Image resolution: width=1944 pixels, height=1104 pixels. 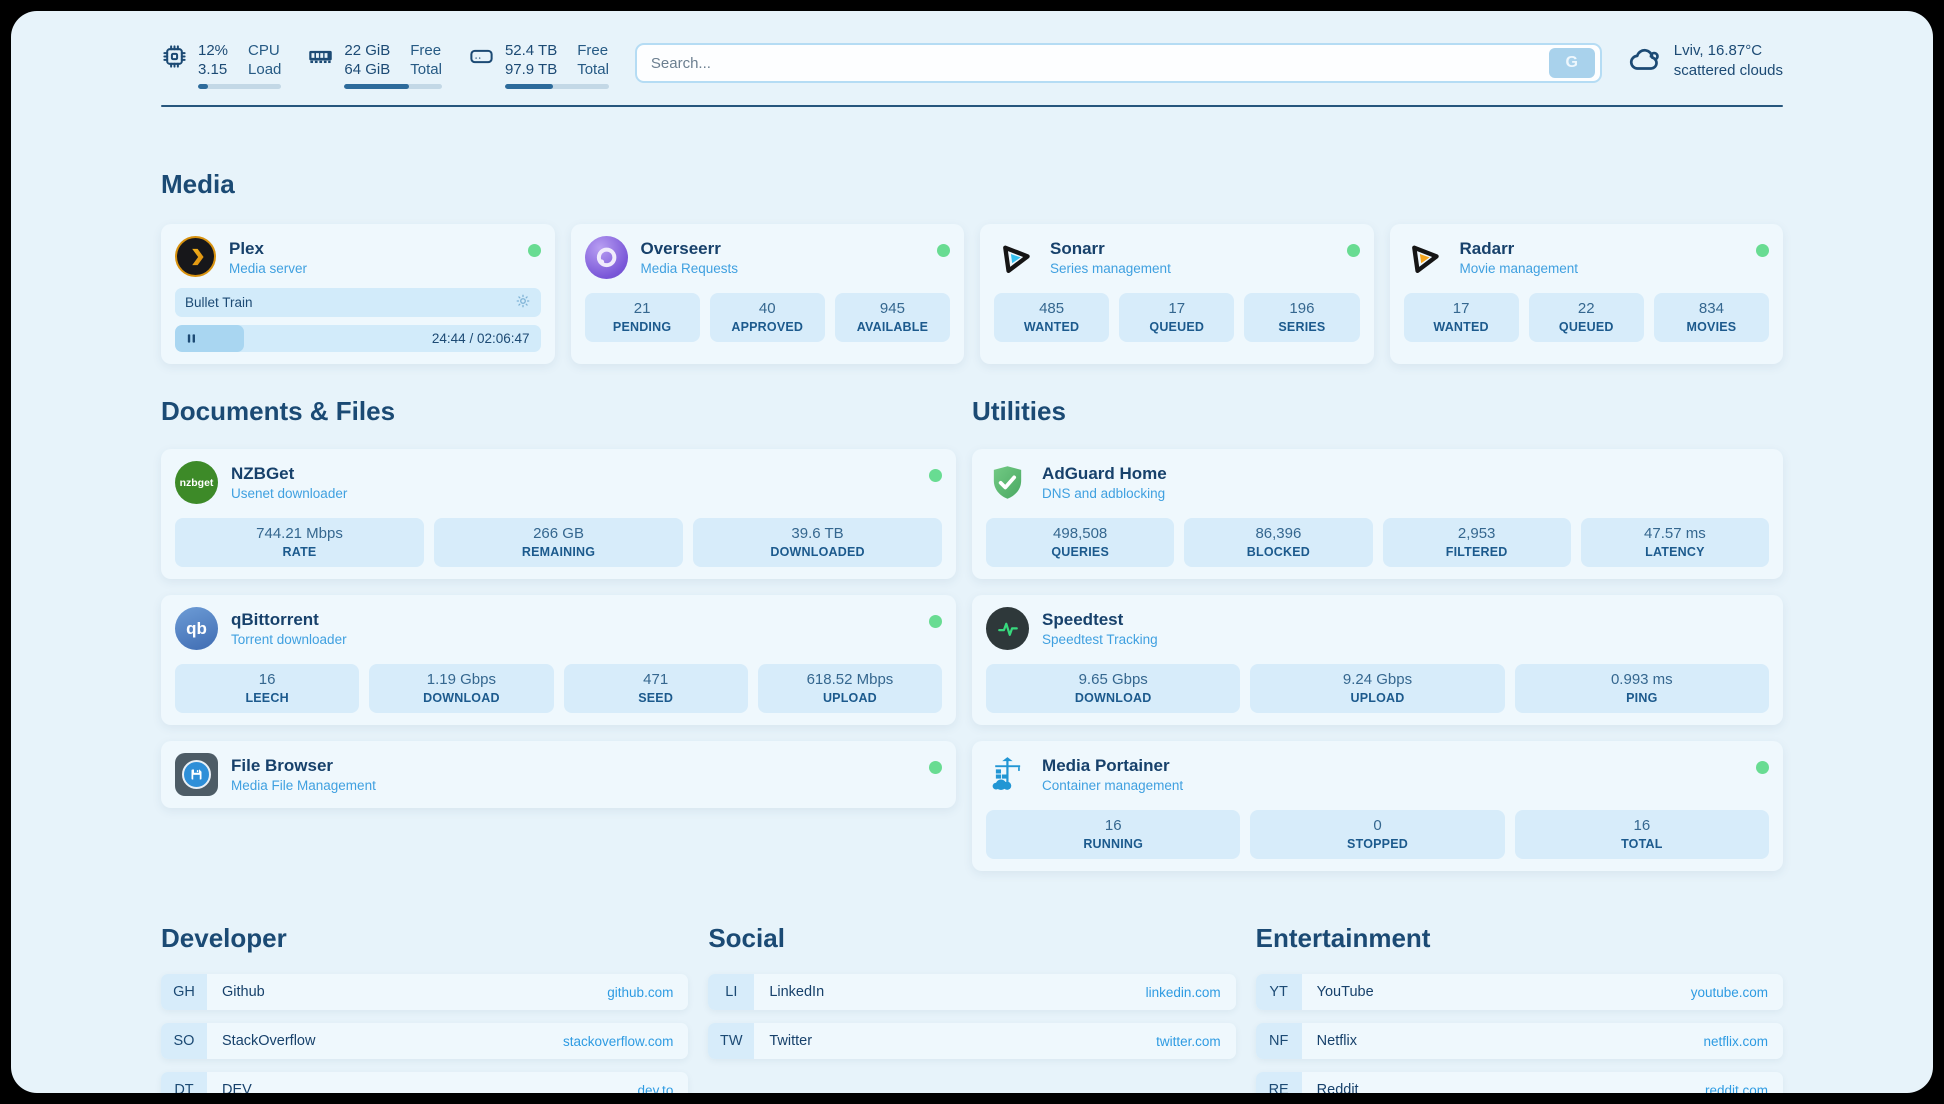 I want to click on app-subtitle: Container management, so click(x=1113, y=785).